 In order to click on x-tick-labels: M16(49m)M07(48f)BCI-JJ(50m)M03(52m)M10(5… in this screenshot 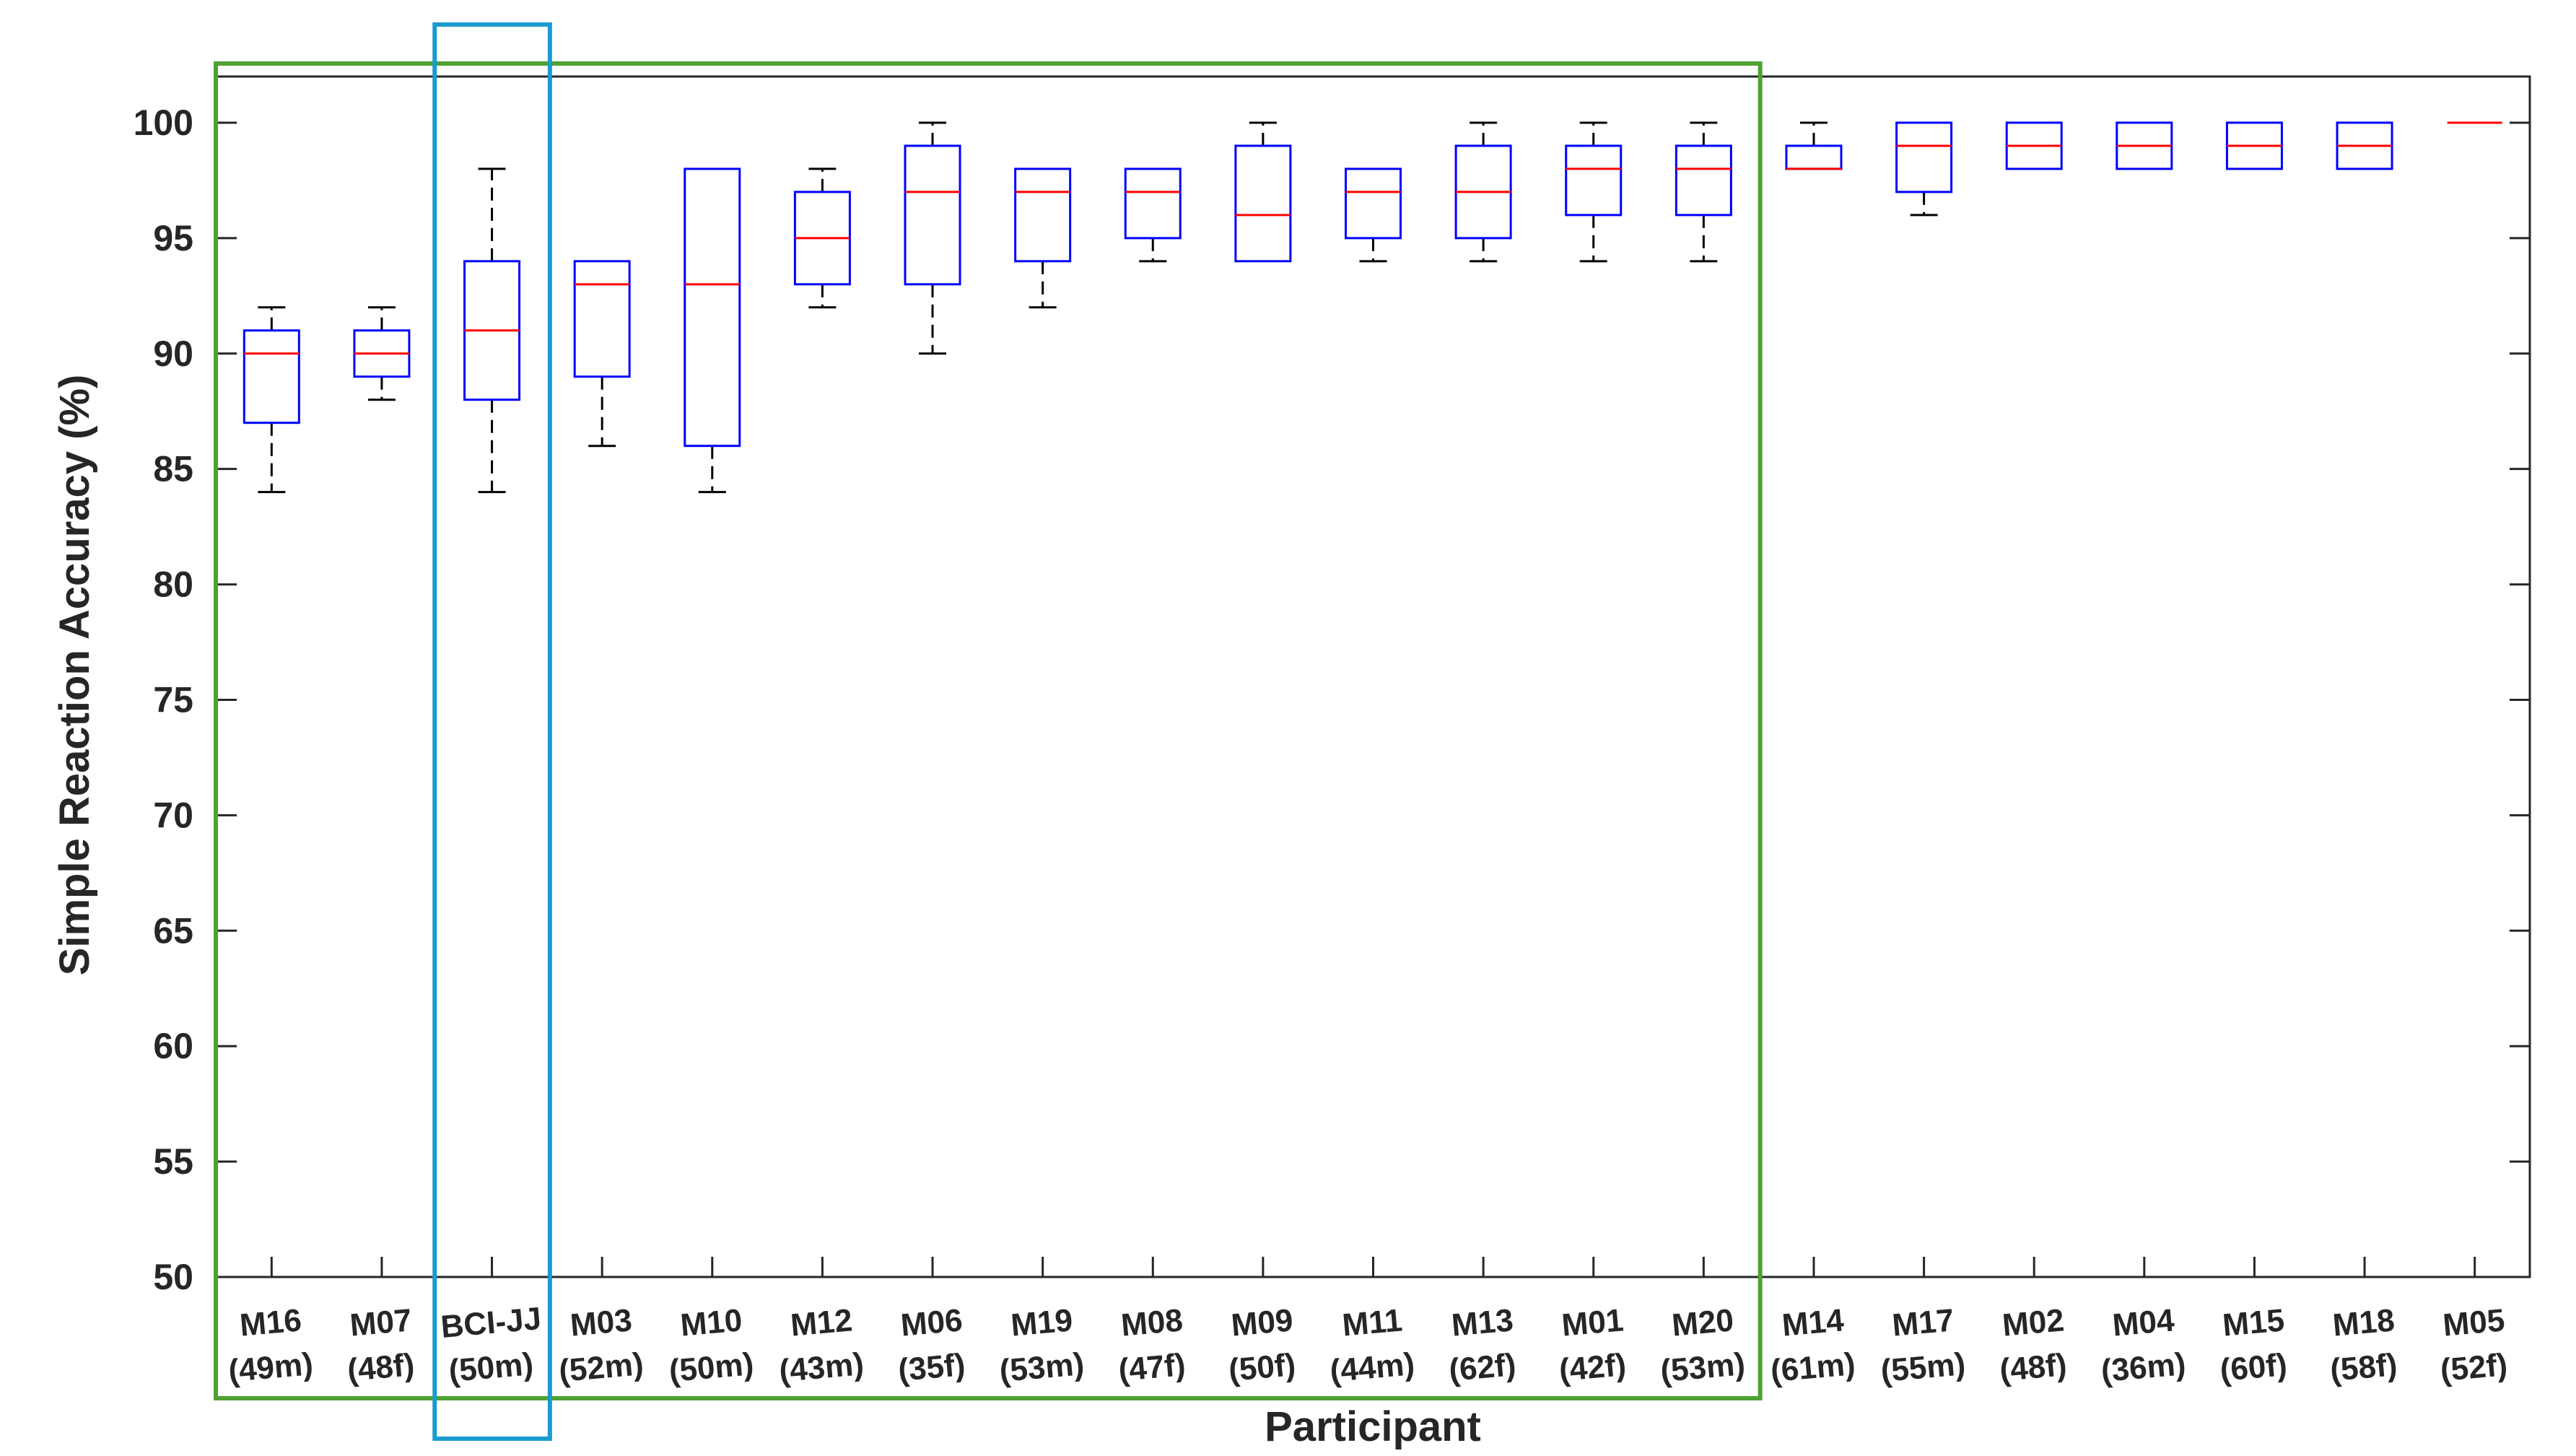, I will do `click(1368, 1323)`.